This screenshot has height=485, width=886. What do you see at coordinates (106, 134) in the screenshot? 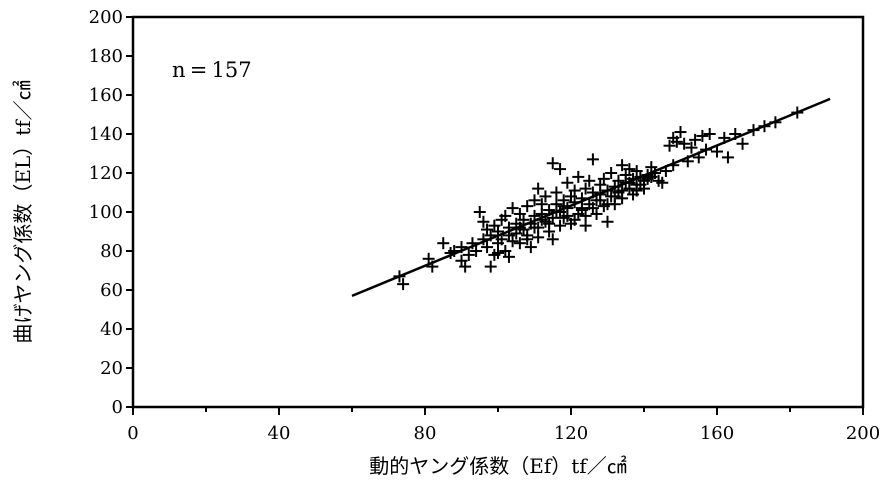
I see `y-tick-label: 140` at bounding box center [106, 134].